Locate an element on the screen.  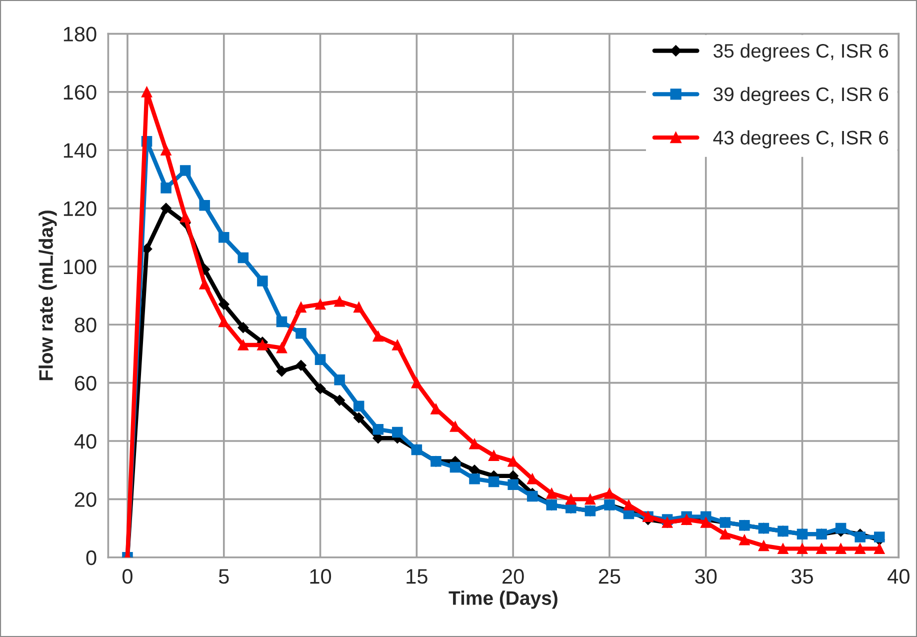
y-tick-label: 20 is located at coordinates (85, 499).